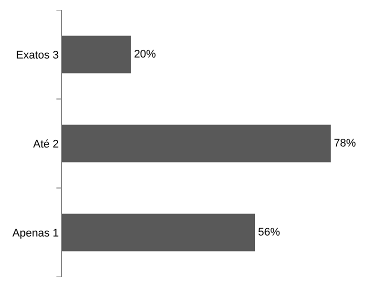 This screenshot has width=390, height=285. I want to click on data-label: 78%, so click(345, 144).